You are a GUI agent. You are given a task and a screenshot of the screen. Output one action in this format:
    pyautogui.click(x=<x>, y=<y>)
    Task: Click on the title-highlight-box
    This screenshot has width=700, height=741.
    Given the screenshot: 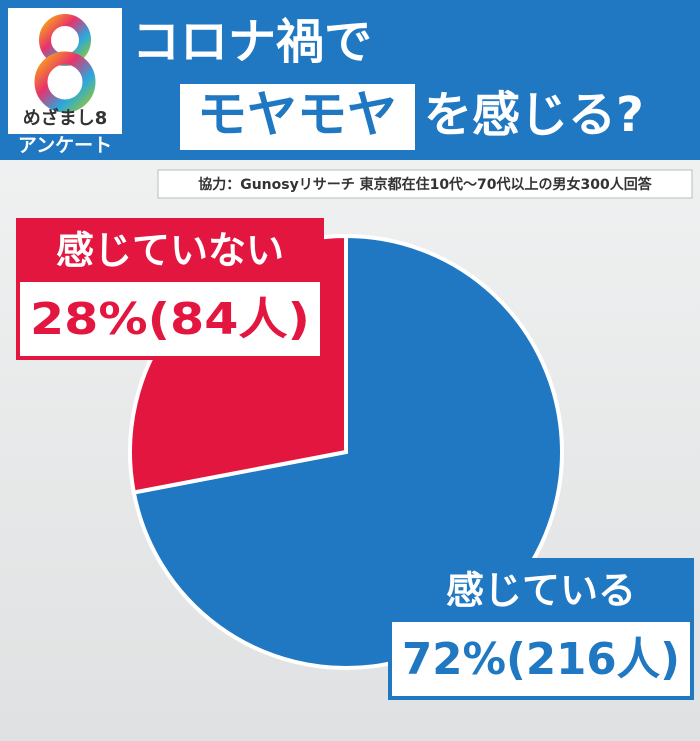 What is the action you would take?
    pyautogui.click(x=297, y=117)
    